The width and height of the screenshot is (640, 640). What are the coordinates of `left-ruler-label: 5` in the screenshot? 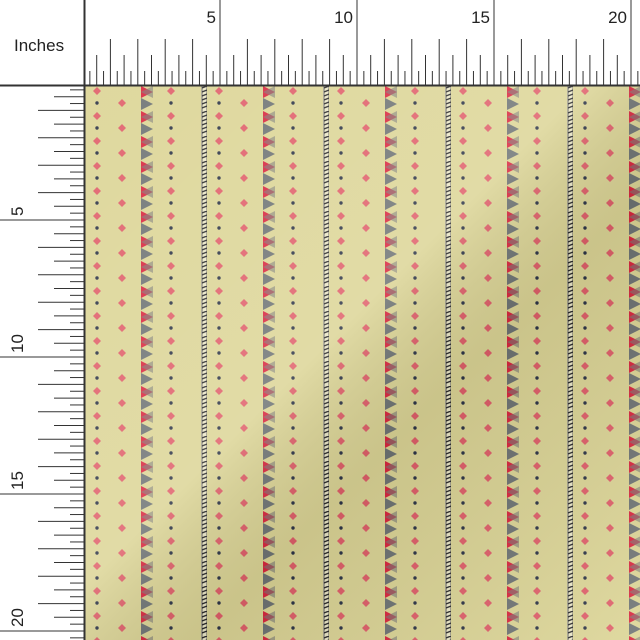 It's located at (17, 211).